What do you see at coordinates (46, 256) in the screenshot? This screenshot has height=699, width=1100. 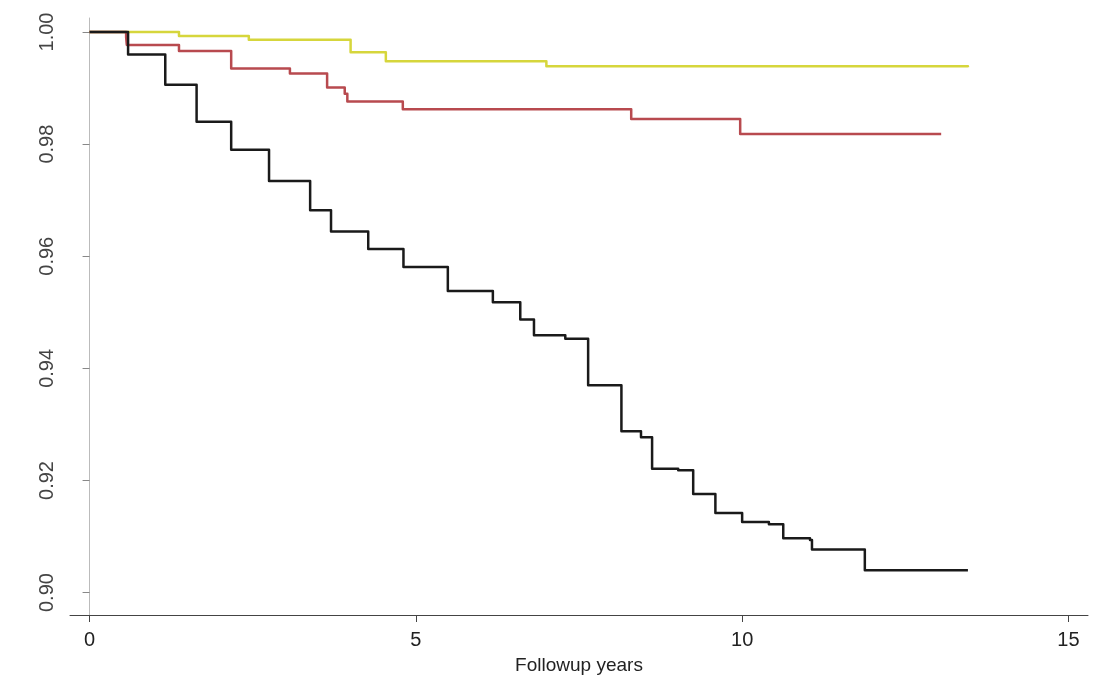 I see `y-tick-label: 0.96` at bounding box center [46, 256].